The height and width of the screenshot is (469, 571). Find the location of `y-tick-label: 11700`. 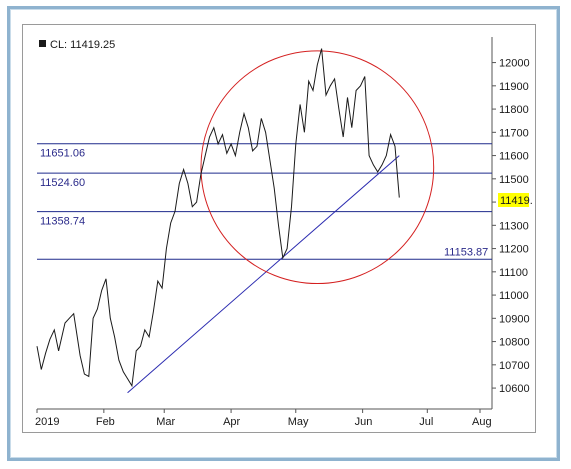

y-tick-label: 11700 is located at coordinates (514, 133).